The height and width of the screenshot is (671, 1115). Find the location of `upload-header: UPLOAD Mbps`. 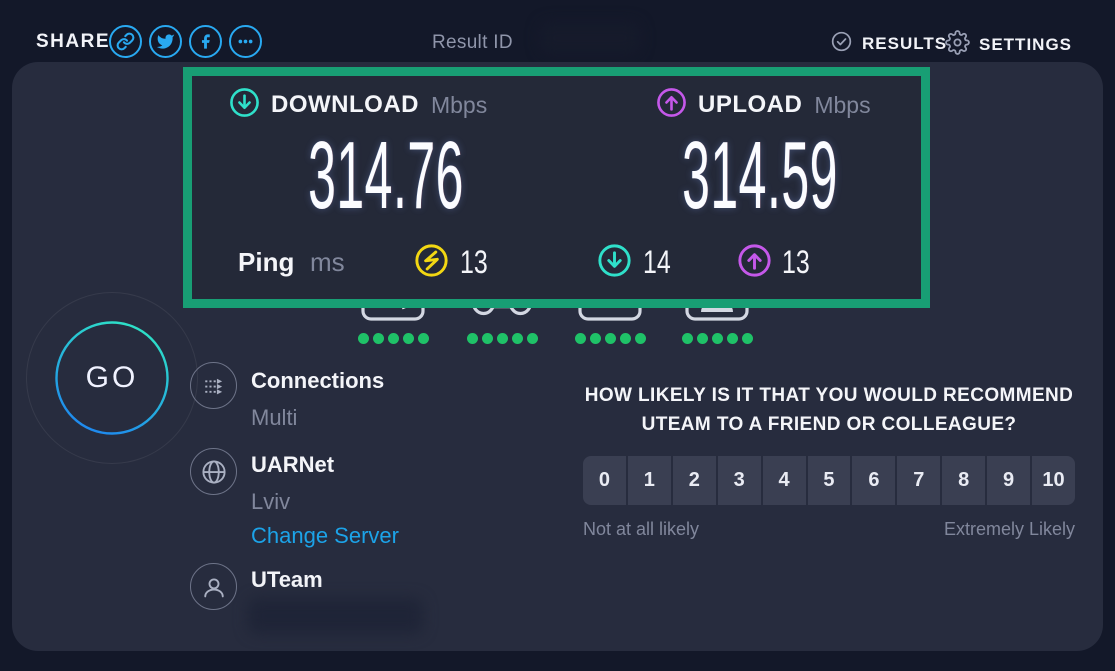

upload-header: UPLOAD Mbps is located at coordinates (763, 105).